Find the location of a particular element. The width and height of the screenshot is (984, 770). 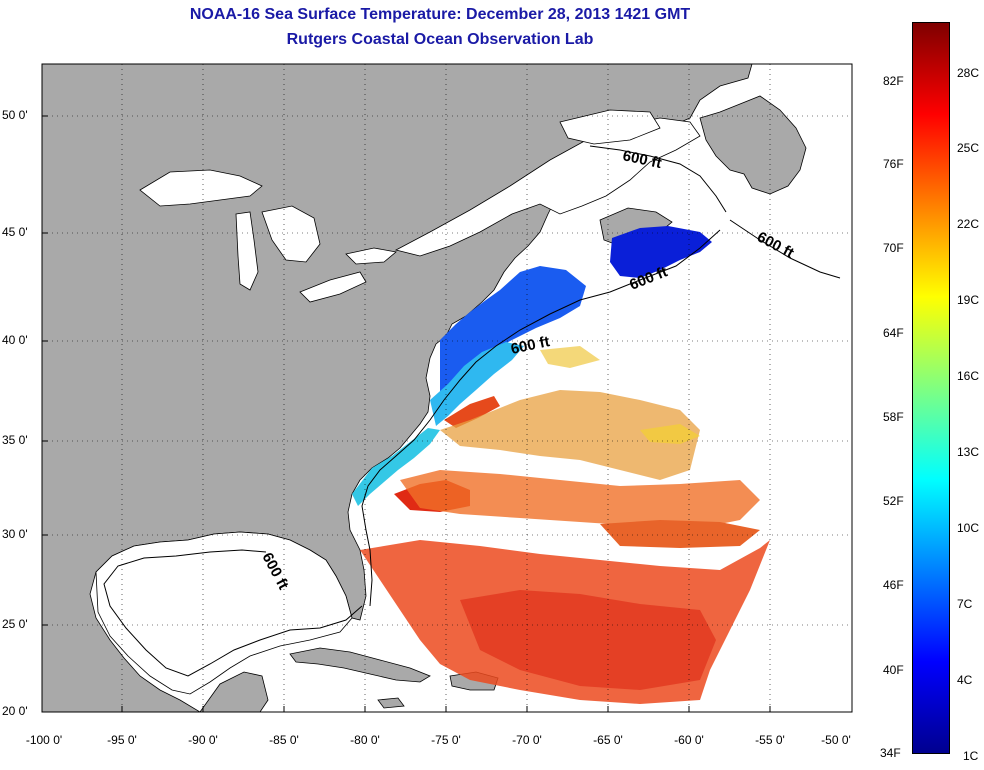

lat-tick-label: 35 0' is located at coordinates (15, 440).